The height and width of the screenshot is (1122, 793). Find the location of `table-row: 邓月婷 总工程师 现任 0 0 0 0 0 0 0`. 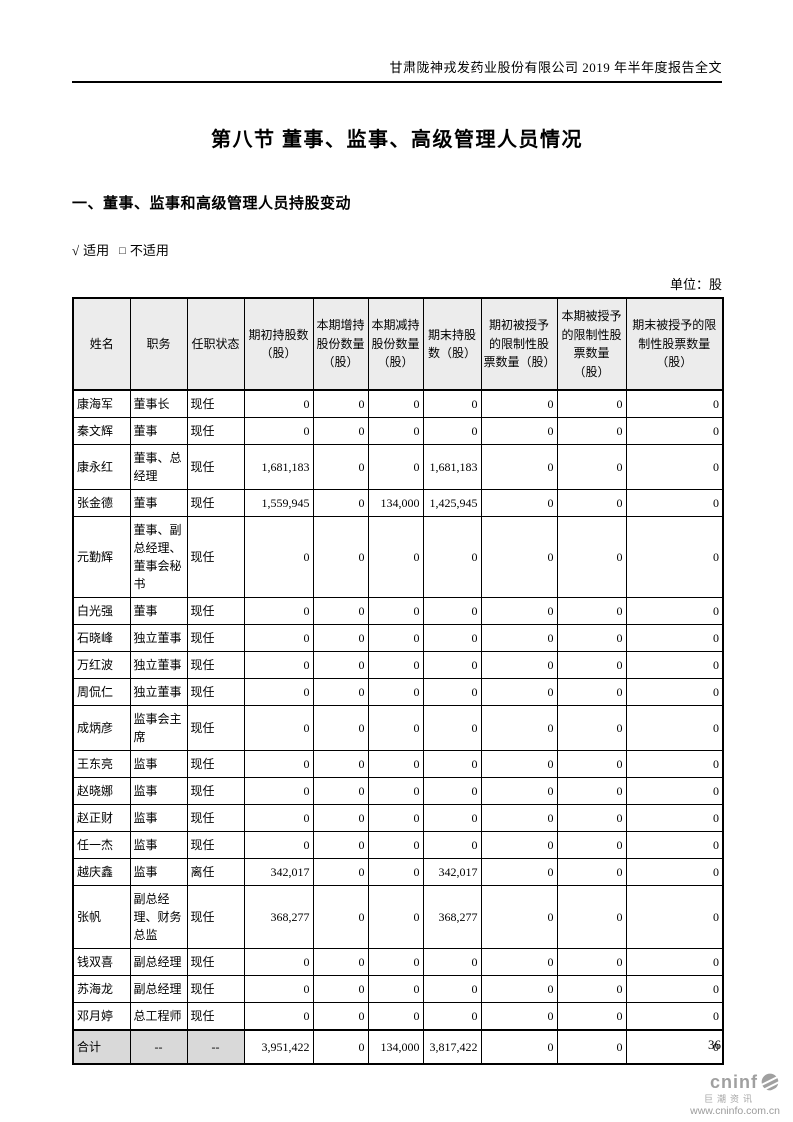

table-row: 邓月婷 总工程师 现任 0 0 0 0 0 0 0 is located at coordinates (398, 1016).